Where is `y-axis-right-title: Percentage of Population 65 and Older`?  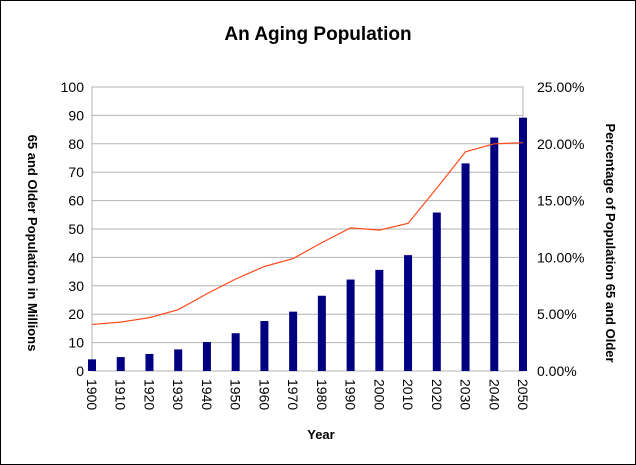 y-axis-right-title: Percentage of Population 65 and Older is located at coordinates (610, 242).